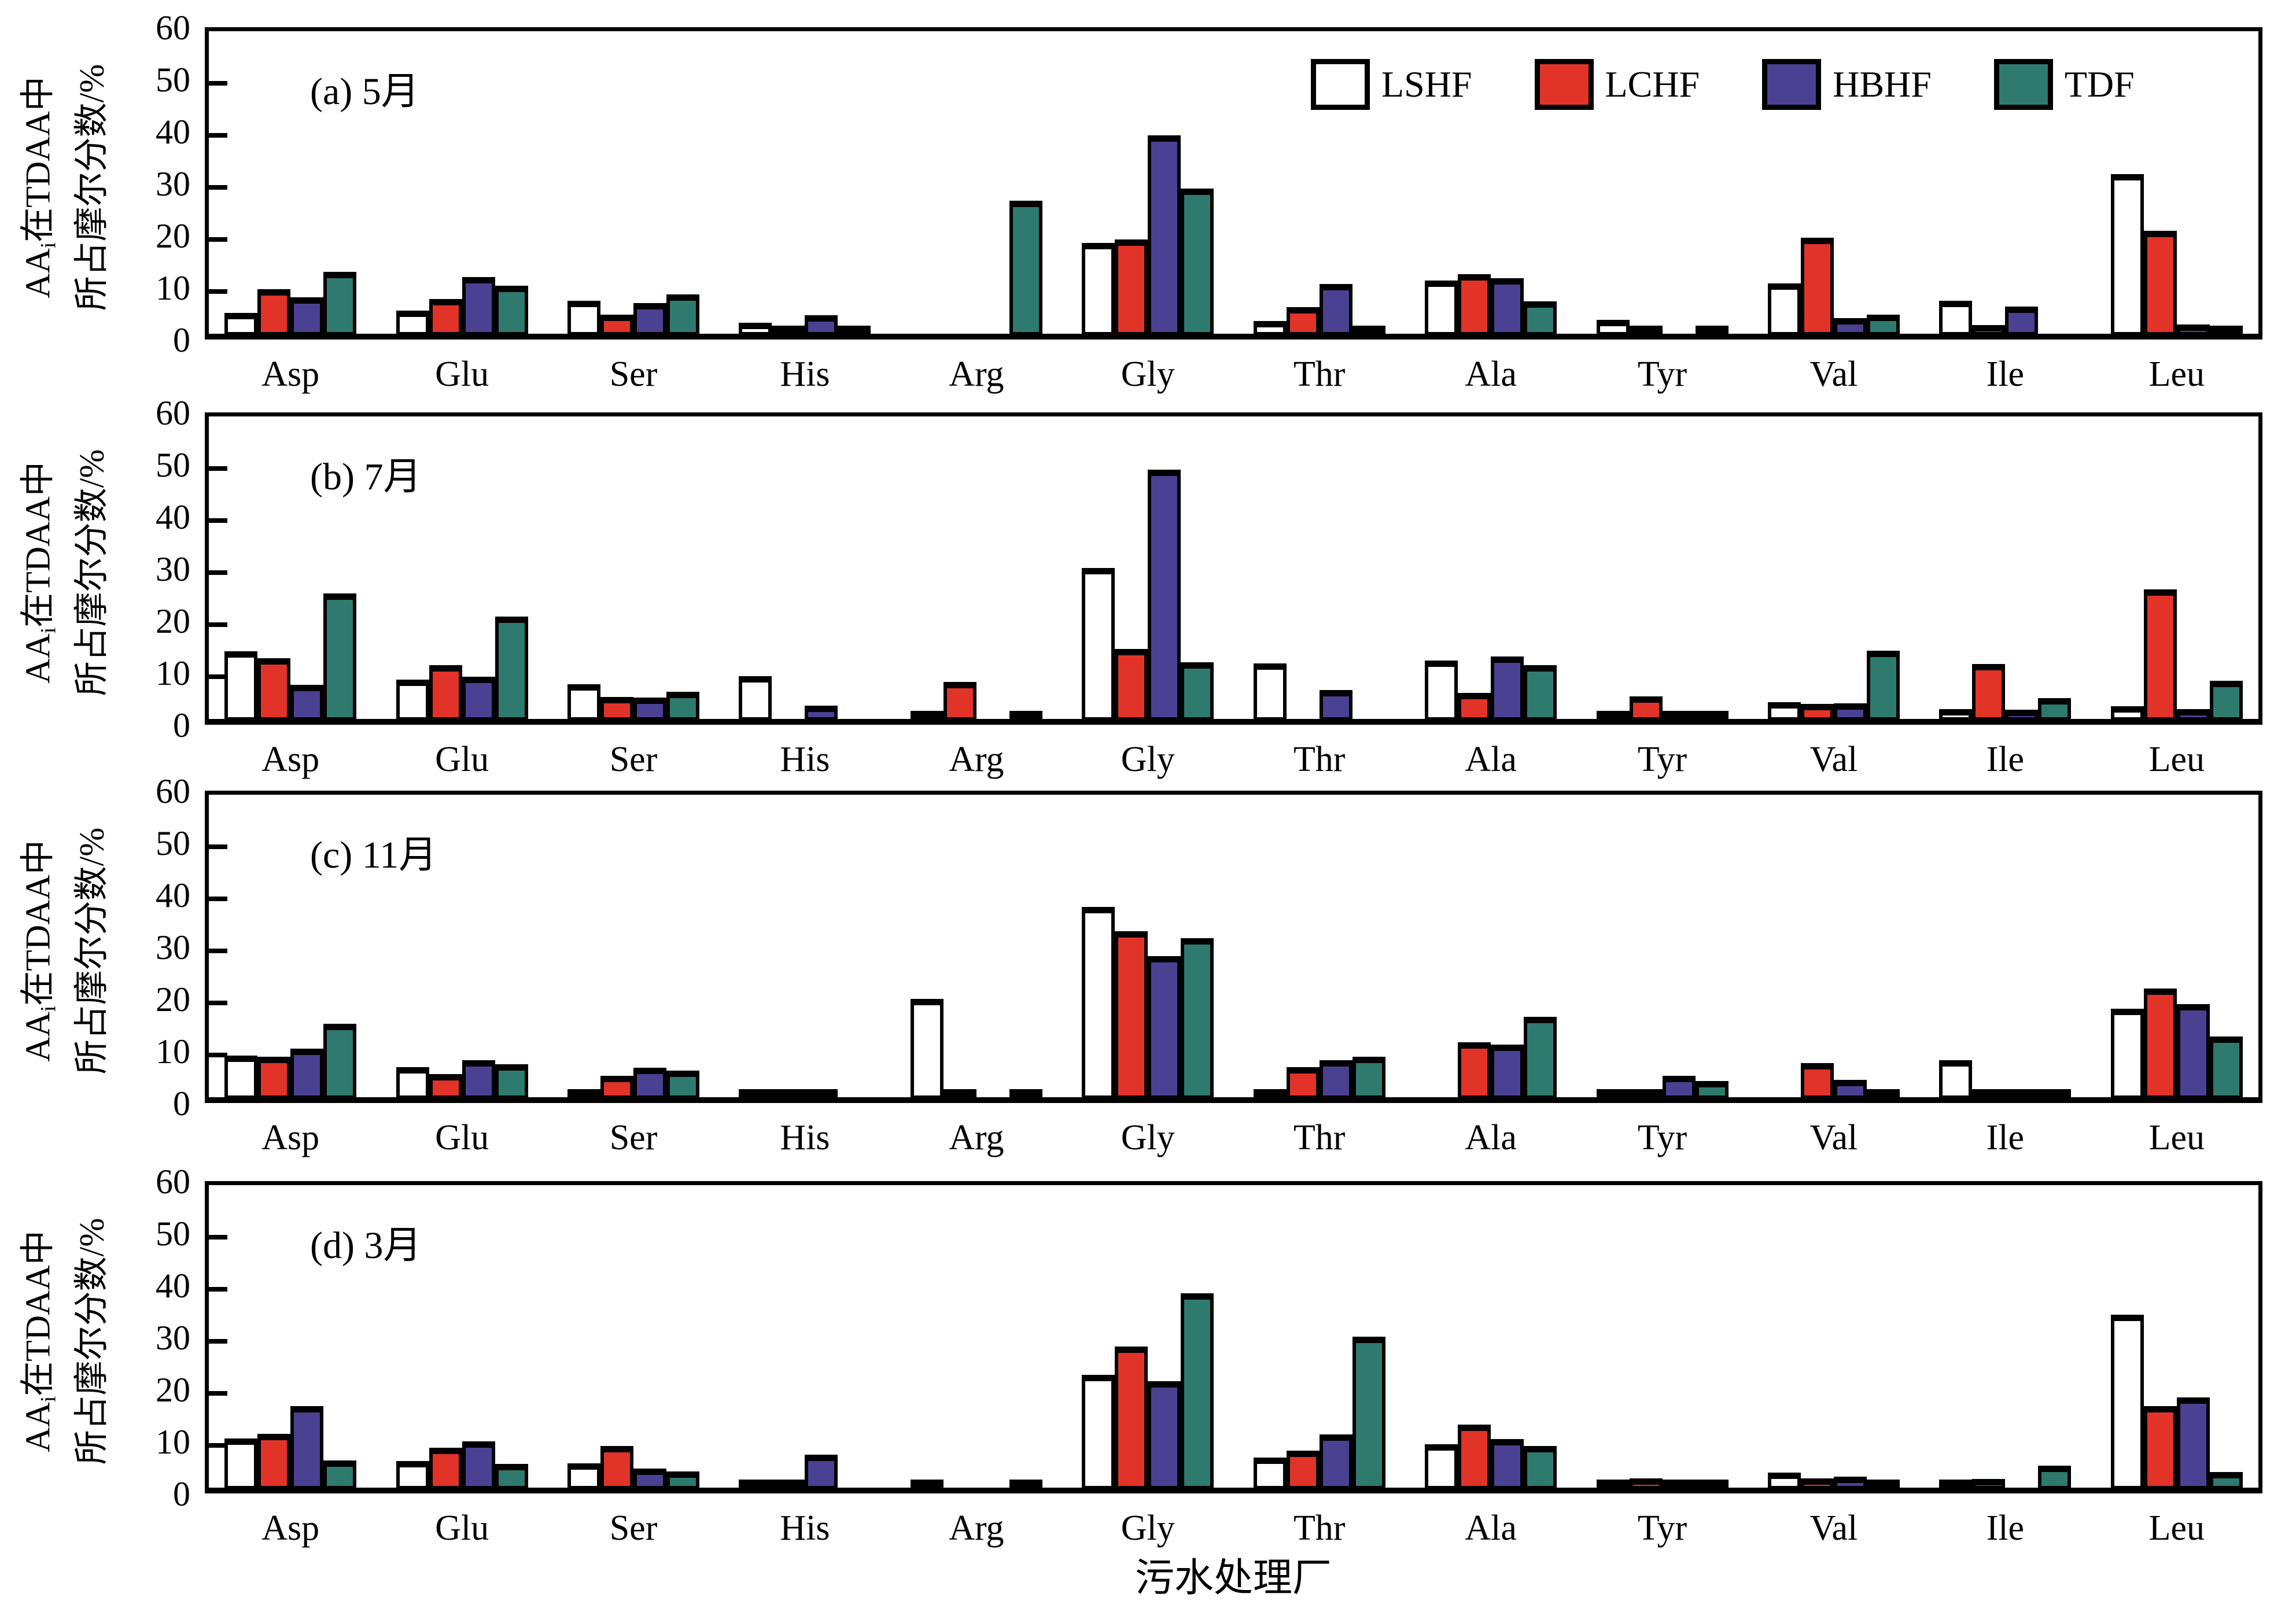 The image size is (2296, 1612). Describe the element at coordinates (173, 465) in the screenshot. I see `y-axis-tick-label: 50` at that location.